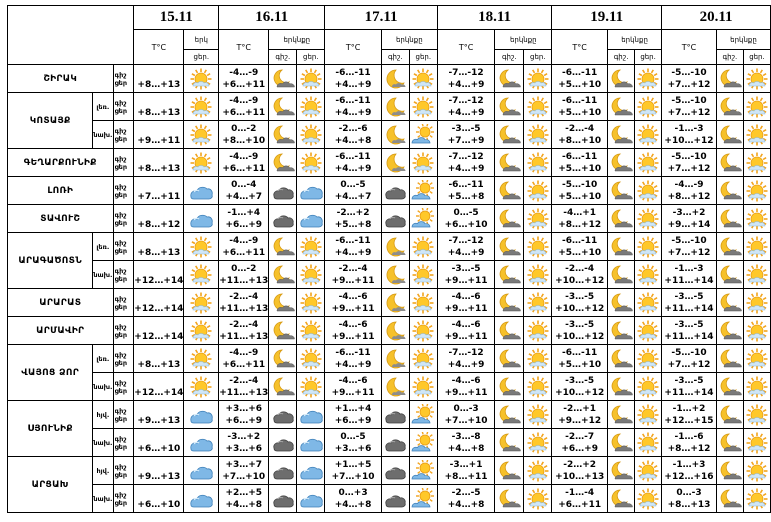  Describe the element at coordinates (159, 196) in the screenshot. I see `day-temp: +7…+11` at that location.